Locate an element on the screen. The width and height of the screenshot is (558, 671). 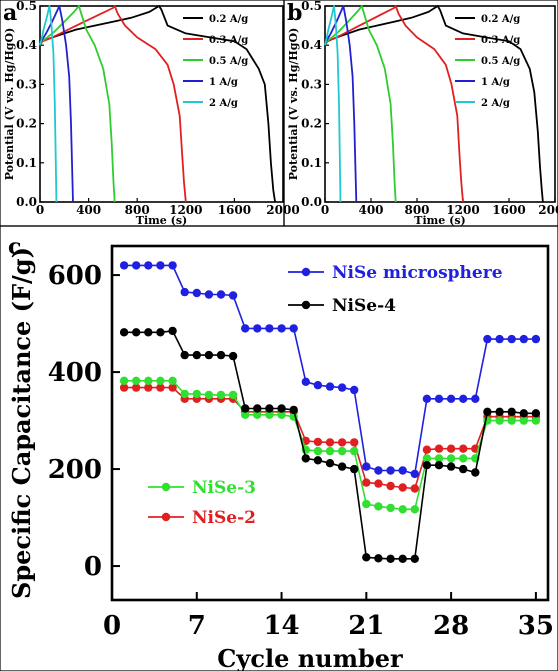
legend-label: 0.5 A/g is located at coordinates (500, 61).